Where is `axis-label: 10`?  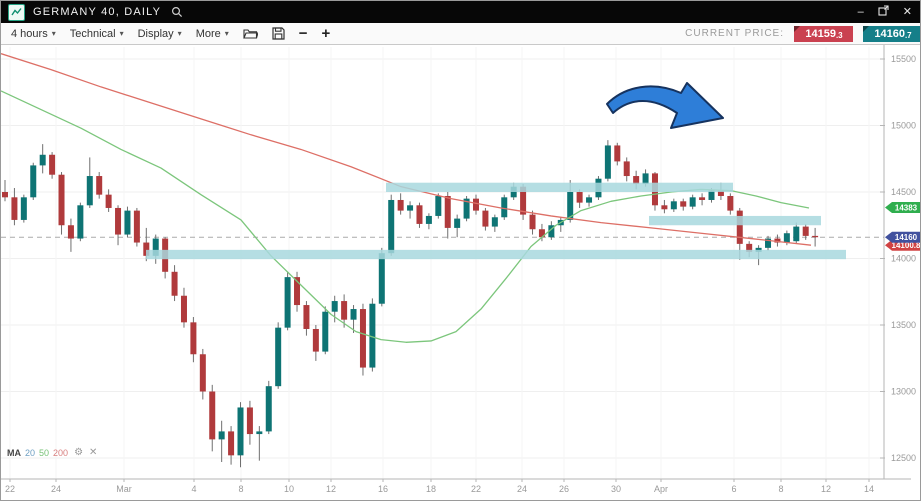
axis-label: 10 is located at coordinates (289, 489).